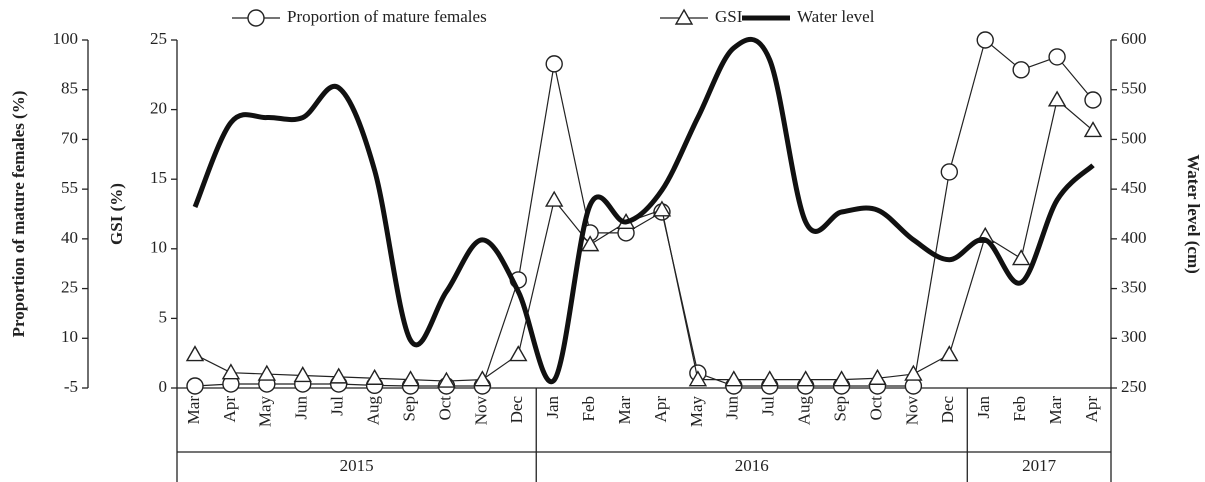 The height and width of the screenshot is (482, 1205). Describe the element at coordinates (69, 286) in the screenshot. I see `y-tick-label: 25` at that location.